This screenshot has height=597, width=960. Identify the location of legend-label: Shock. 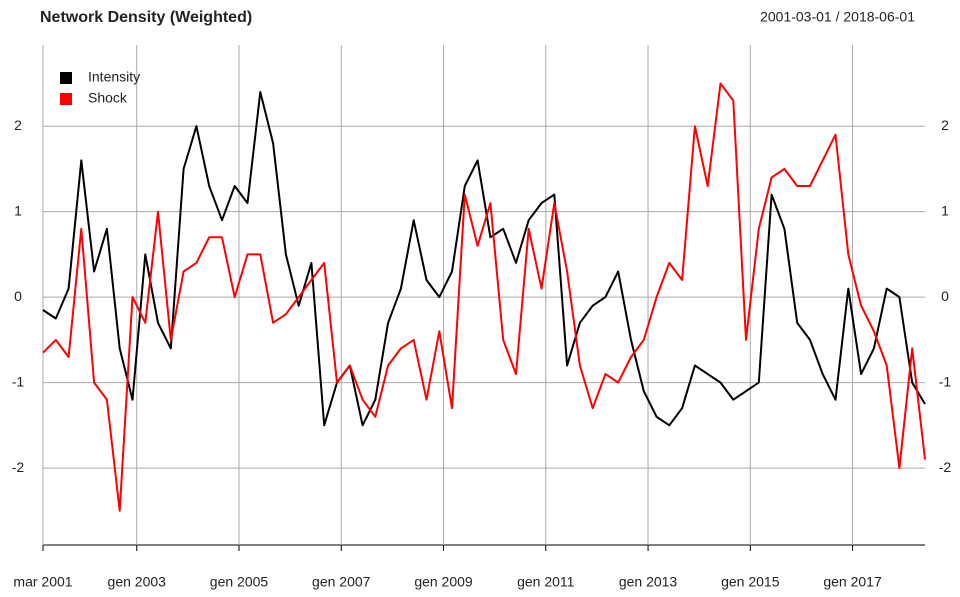
(108, 98).